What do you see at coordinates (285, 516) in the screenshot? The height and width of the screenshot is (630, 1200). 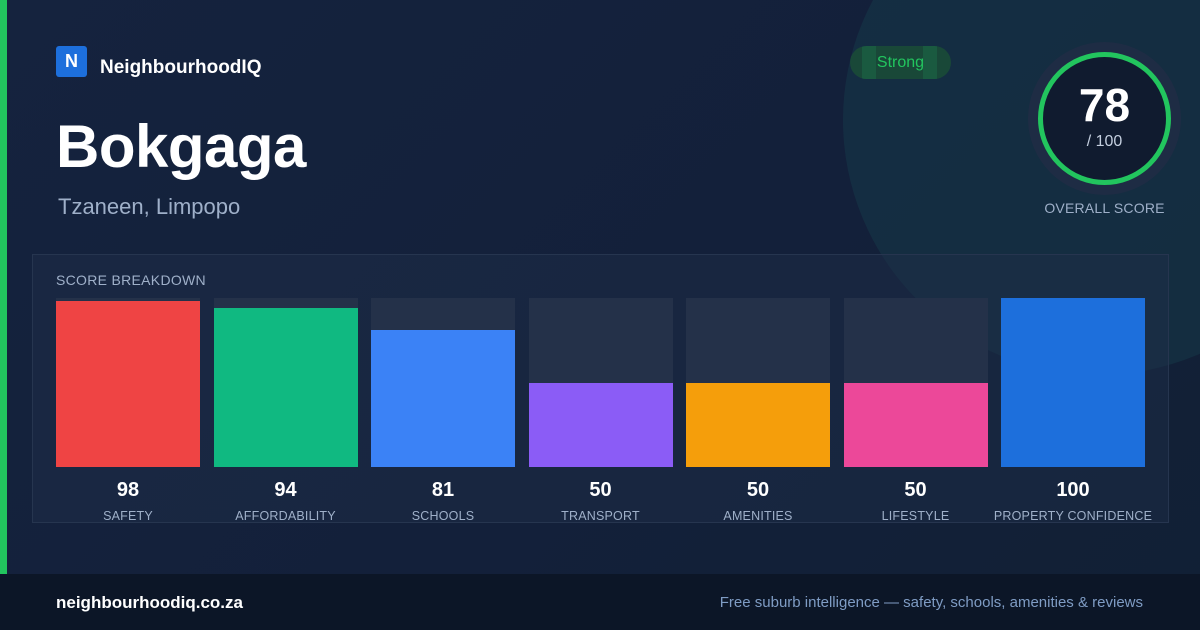 I see `bar-label: AFFORDABILITY` at bounding box center [285, 516].